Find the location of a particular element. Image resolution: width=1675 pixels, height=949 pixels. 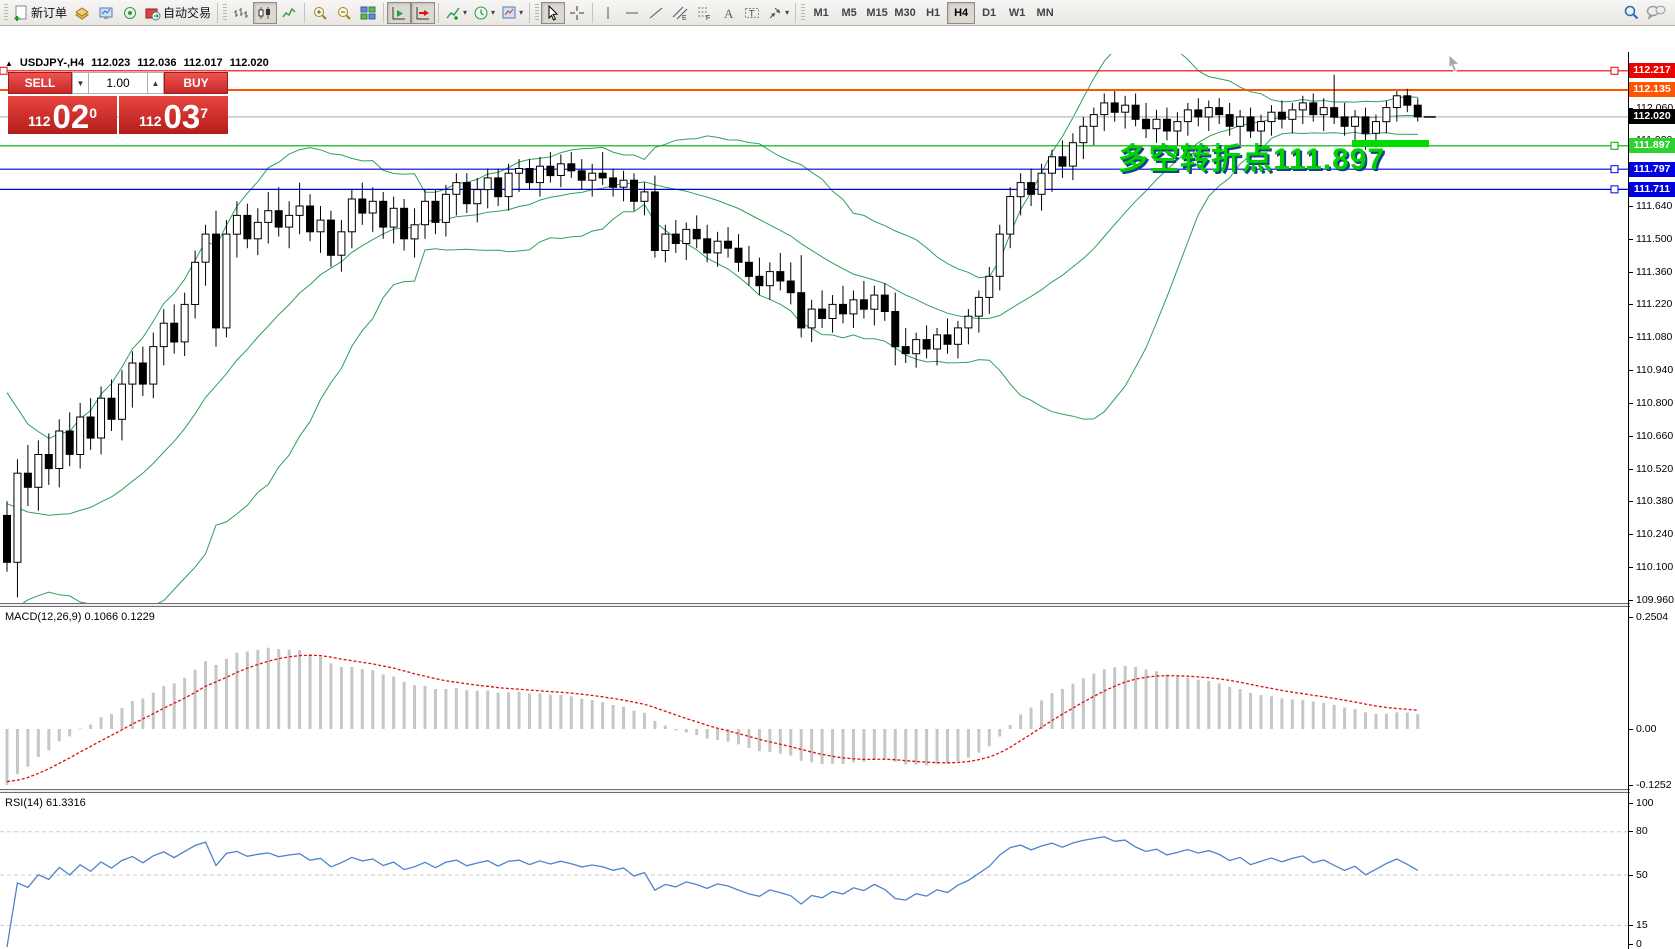

symbol-period-label: USDJPY-,H4 is located at coordinates (52, 63).